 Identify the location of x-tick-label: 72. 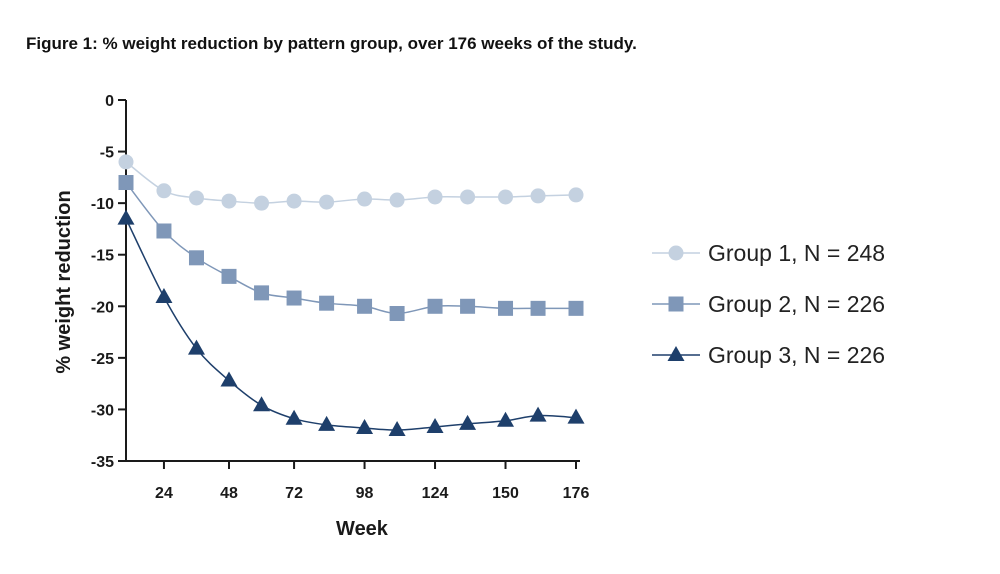
(294, 493).